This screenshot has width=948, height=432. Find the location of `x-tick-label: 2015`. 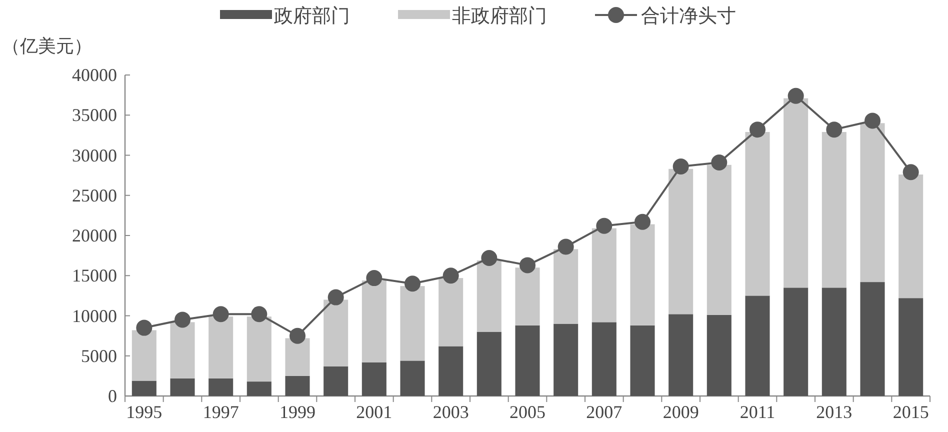

x-tick-label: 2015 is located at coordinates (910, 412).